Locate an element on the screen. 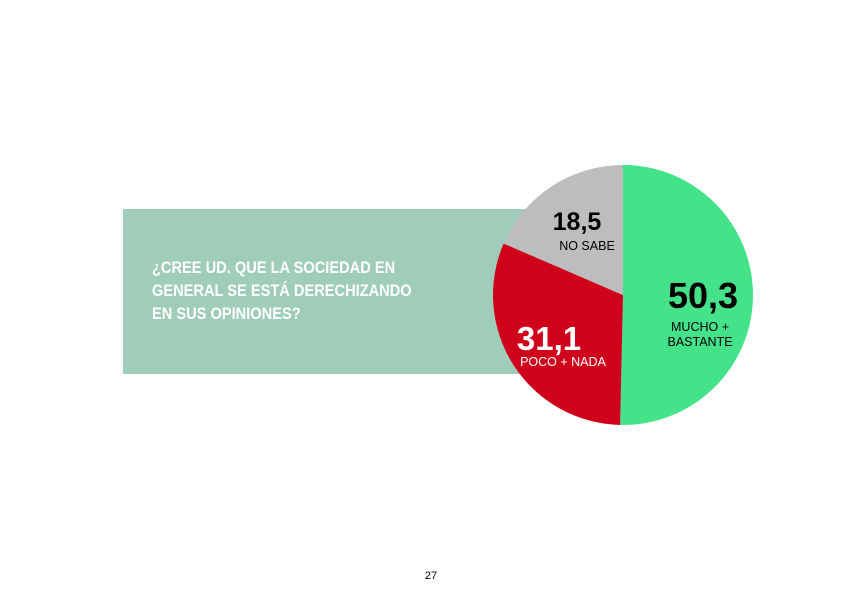  slice-value-3: 18,5 is located at coordinates (577, 222).